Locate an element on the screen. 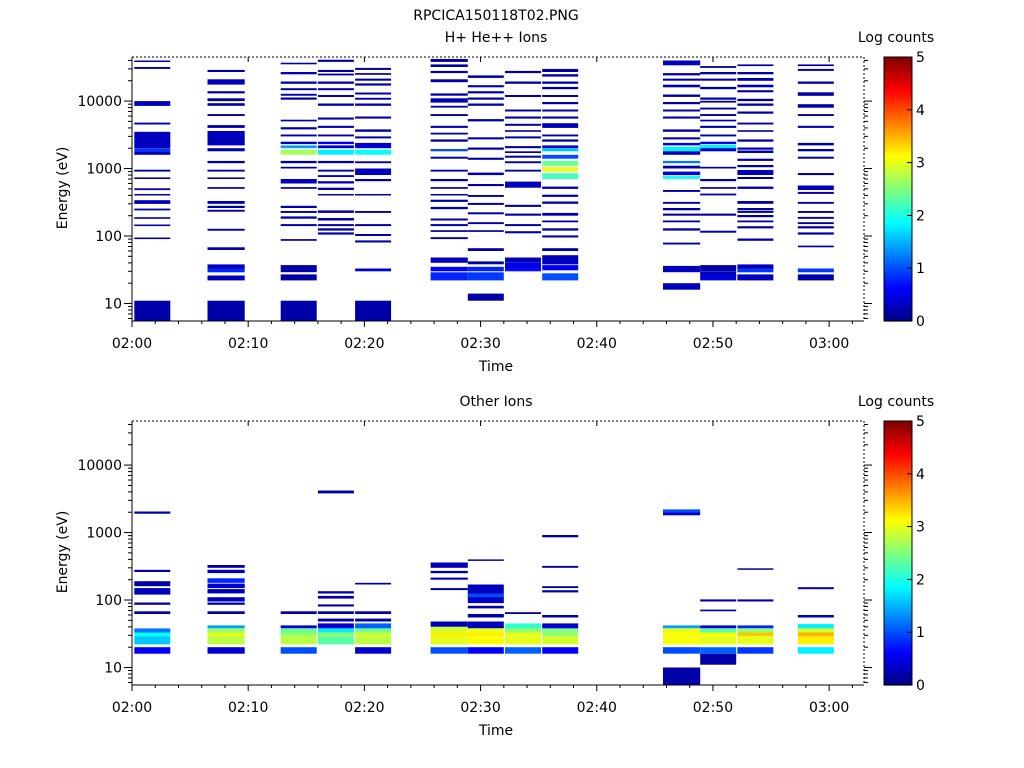 The image size is (1024, 768). colorbar-label: Log counts is located at coordinates (896, 402).